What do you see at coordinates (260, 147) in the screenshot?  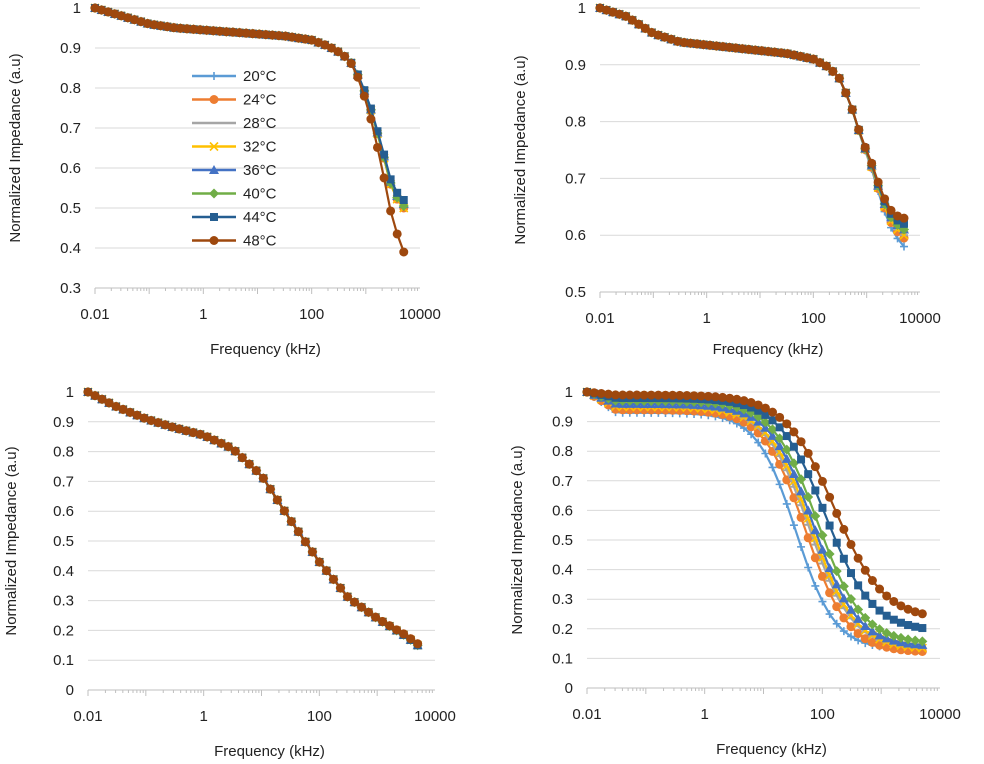 I see `legend-label: 32°C` at bounding box center [260, 147].